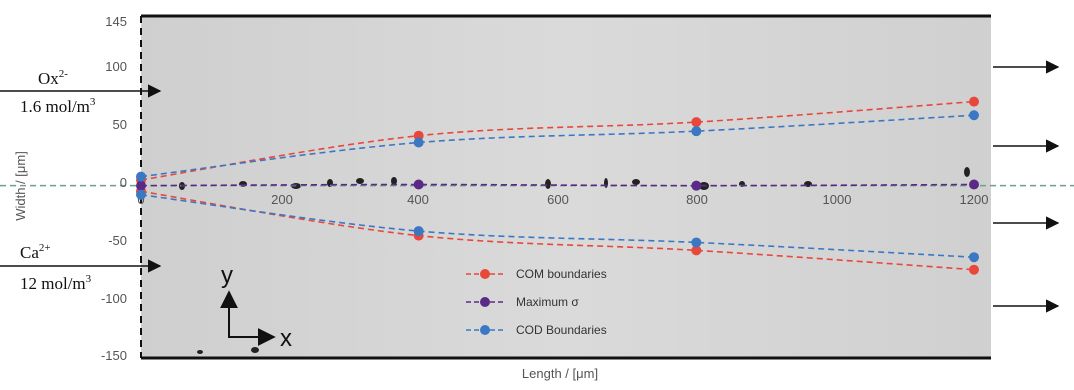 The image size is (1074, 390). Describe the element at coordinates (558, 199) in the screenshot. I see `x-tick-label: 600` at that location.